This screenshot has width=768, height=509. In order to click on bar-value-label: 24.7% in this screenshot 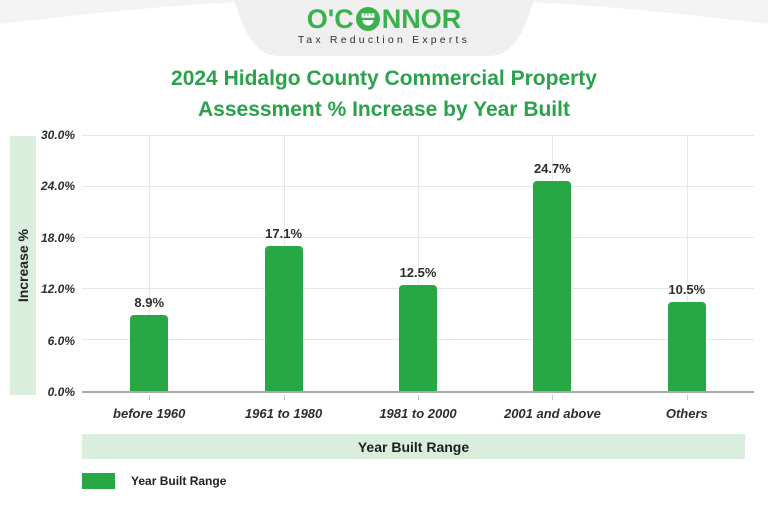, I will do `click(552, 169)`.